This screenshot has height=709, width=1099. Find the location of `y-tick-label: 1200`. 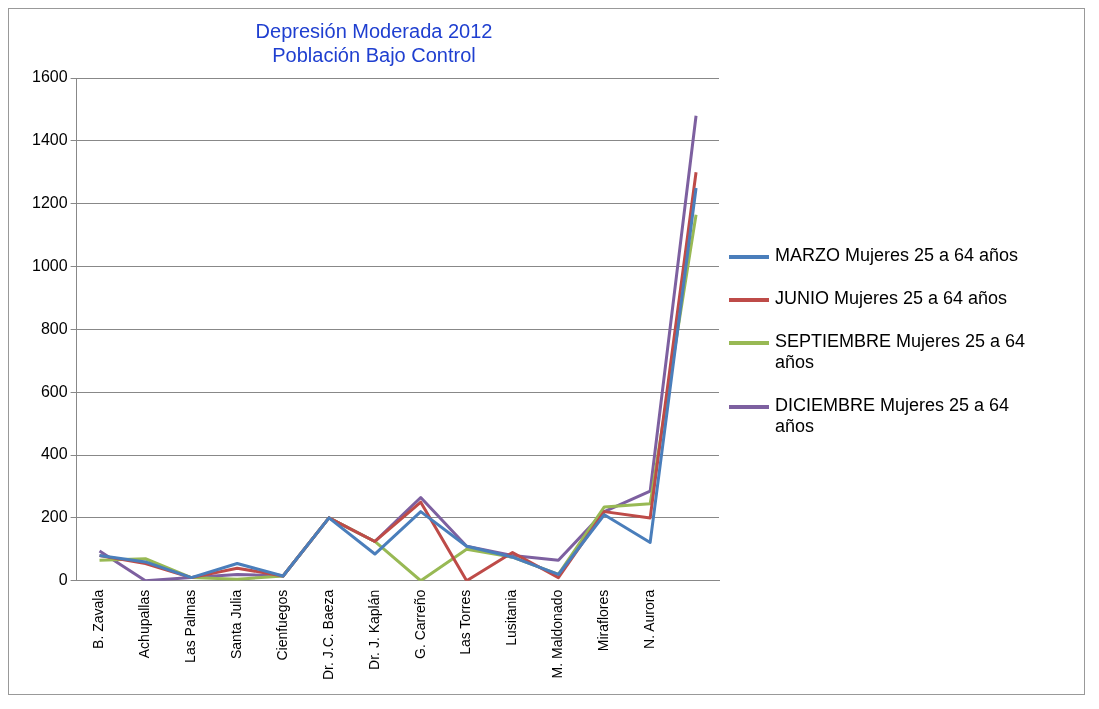

y-tick-label: 1200 is located at coordinates (50, 203).